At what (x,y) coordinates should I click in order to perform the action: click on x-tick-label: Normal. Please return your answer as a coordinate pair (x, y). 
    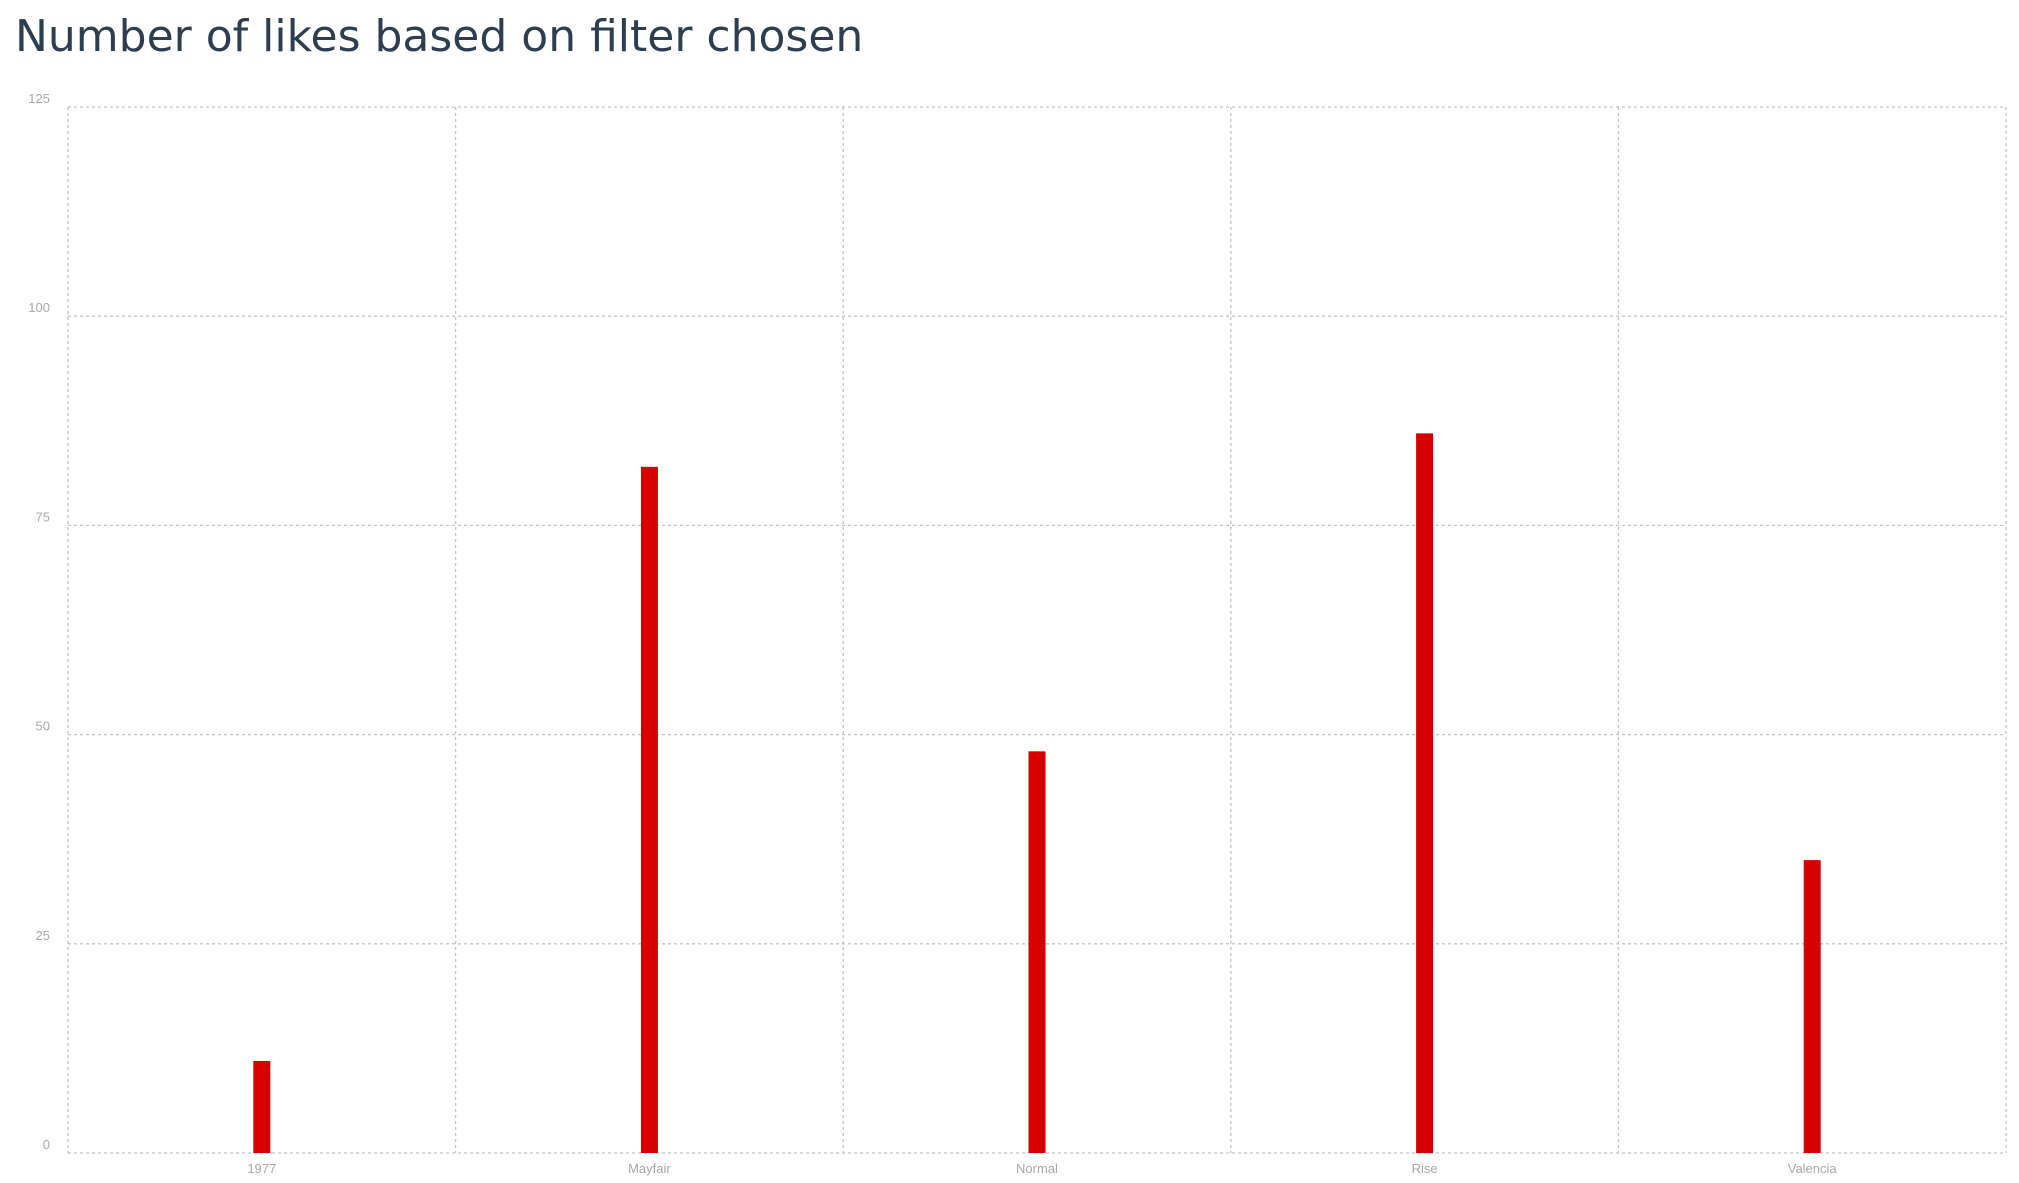
    Looking at the image, I should click on (1037, 1168).